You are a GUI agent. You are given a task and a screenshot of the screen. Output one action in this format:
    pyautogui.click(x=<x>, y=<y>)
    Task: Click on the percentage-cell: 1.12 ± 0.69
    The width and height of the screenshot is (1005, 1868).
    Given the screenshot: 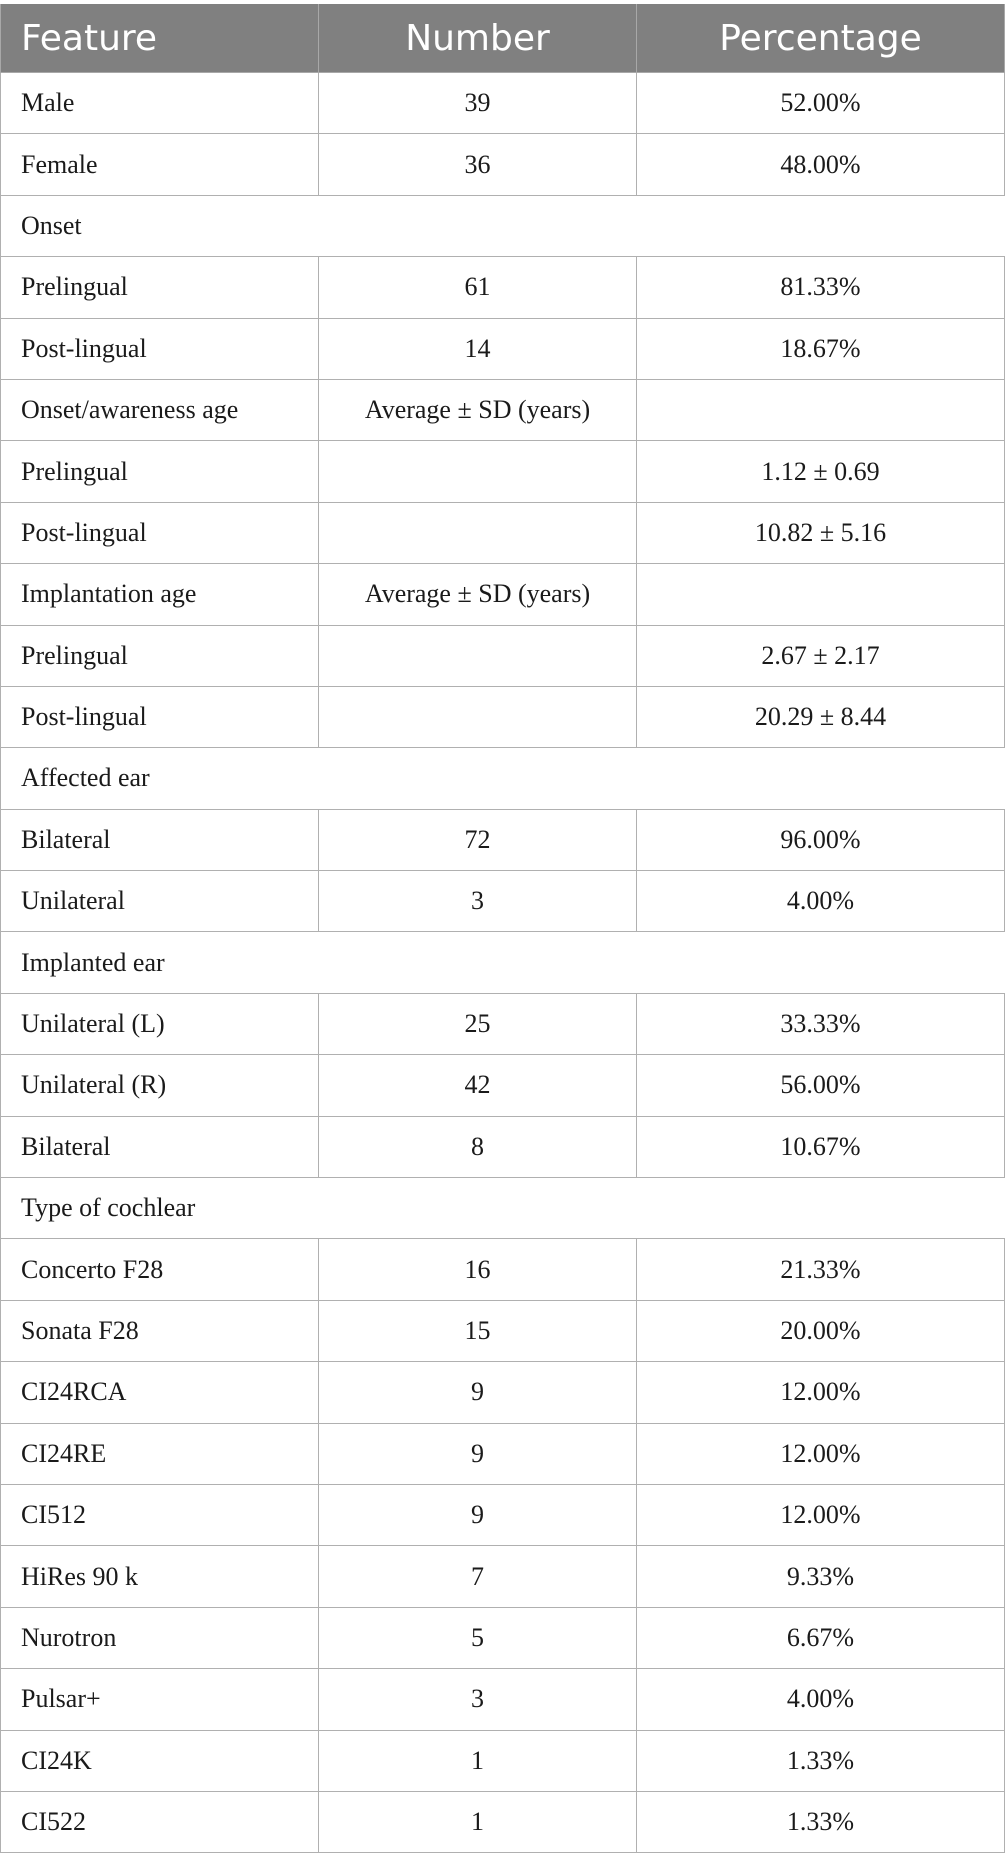 What is the action you would take?
    pyautogui.click(x=820, y=471)
    